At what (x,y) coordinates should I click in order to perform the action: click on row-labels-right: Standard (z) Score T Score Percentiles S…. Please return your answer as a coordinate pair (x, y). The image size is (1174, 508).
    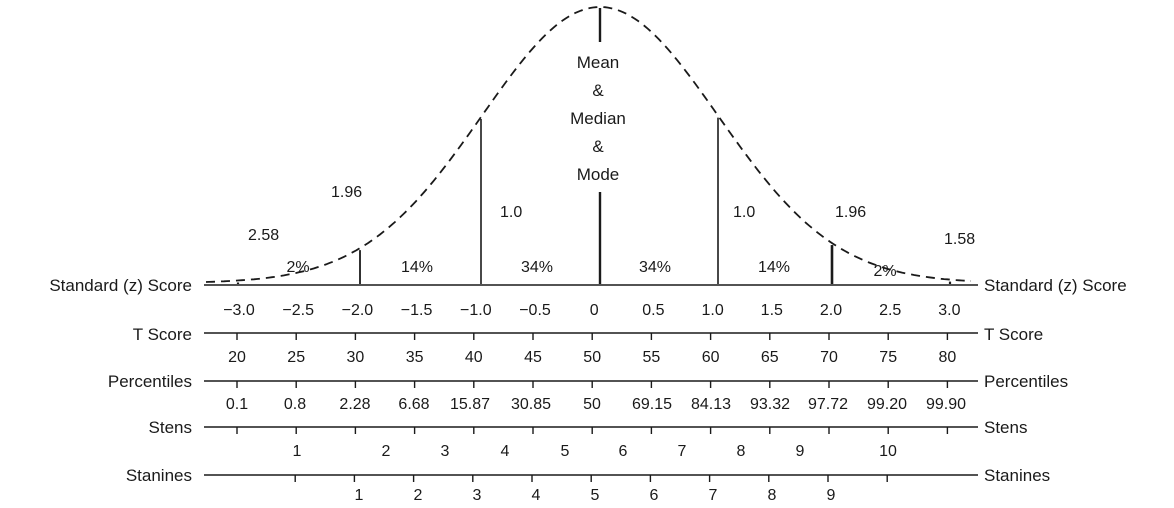
    Looking at the image, I should click on (1055, 380).